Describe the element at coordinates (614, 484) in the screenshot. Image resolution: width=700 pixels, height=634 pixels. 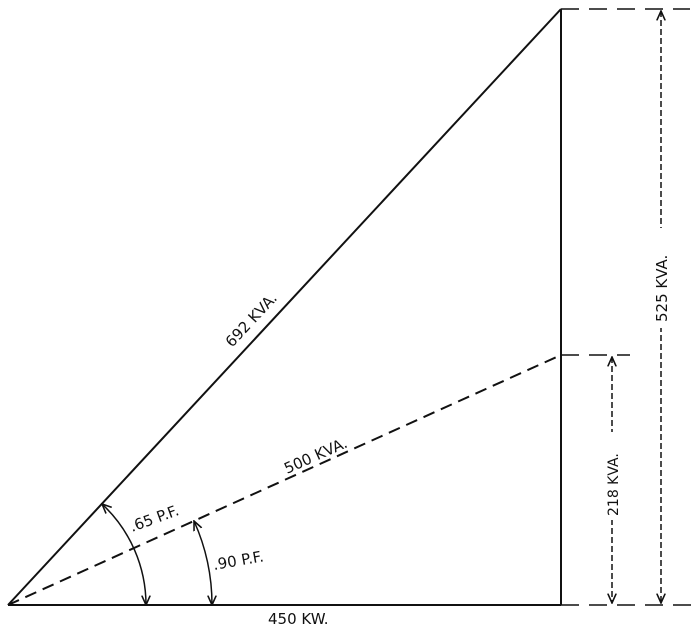
I see `vertical-partial-label: 218 KVA.` at that location.